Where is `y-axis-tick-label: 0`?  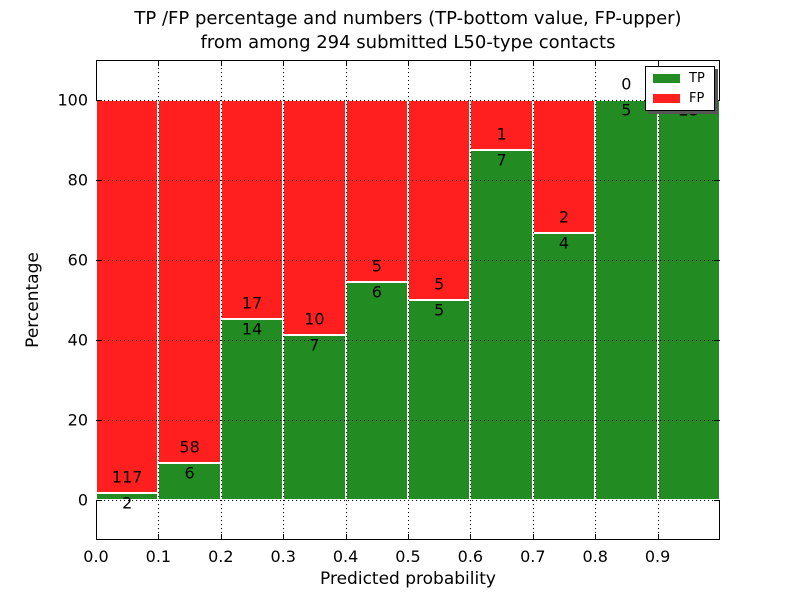
y-axis-tick-label: 0 is located at coordinates (82, 500).